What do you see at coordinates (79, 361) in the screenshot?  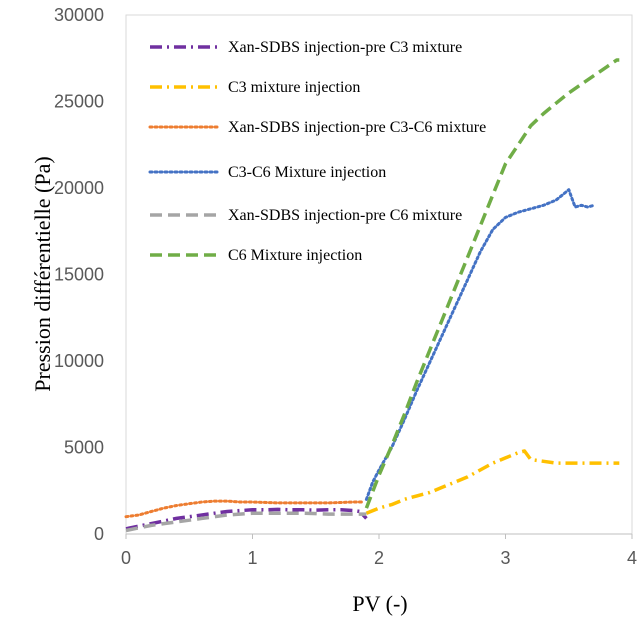 I see `y-tick-label: 10000` at bounding box center [79, 361].